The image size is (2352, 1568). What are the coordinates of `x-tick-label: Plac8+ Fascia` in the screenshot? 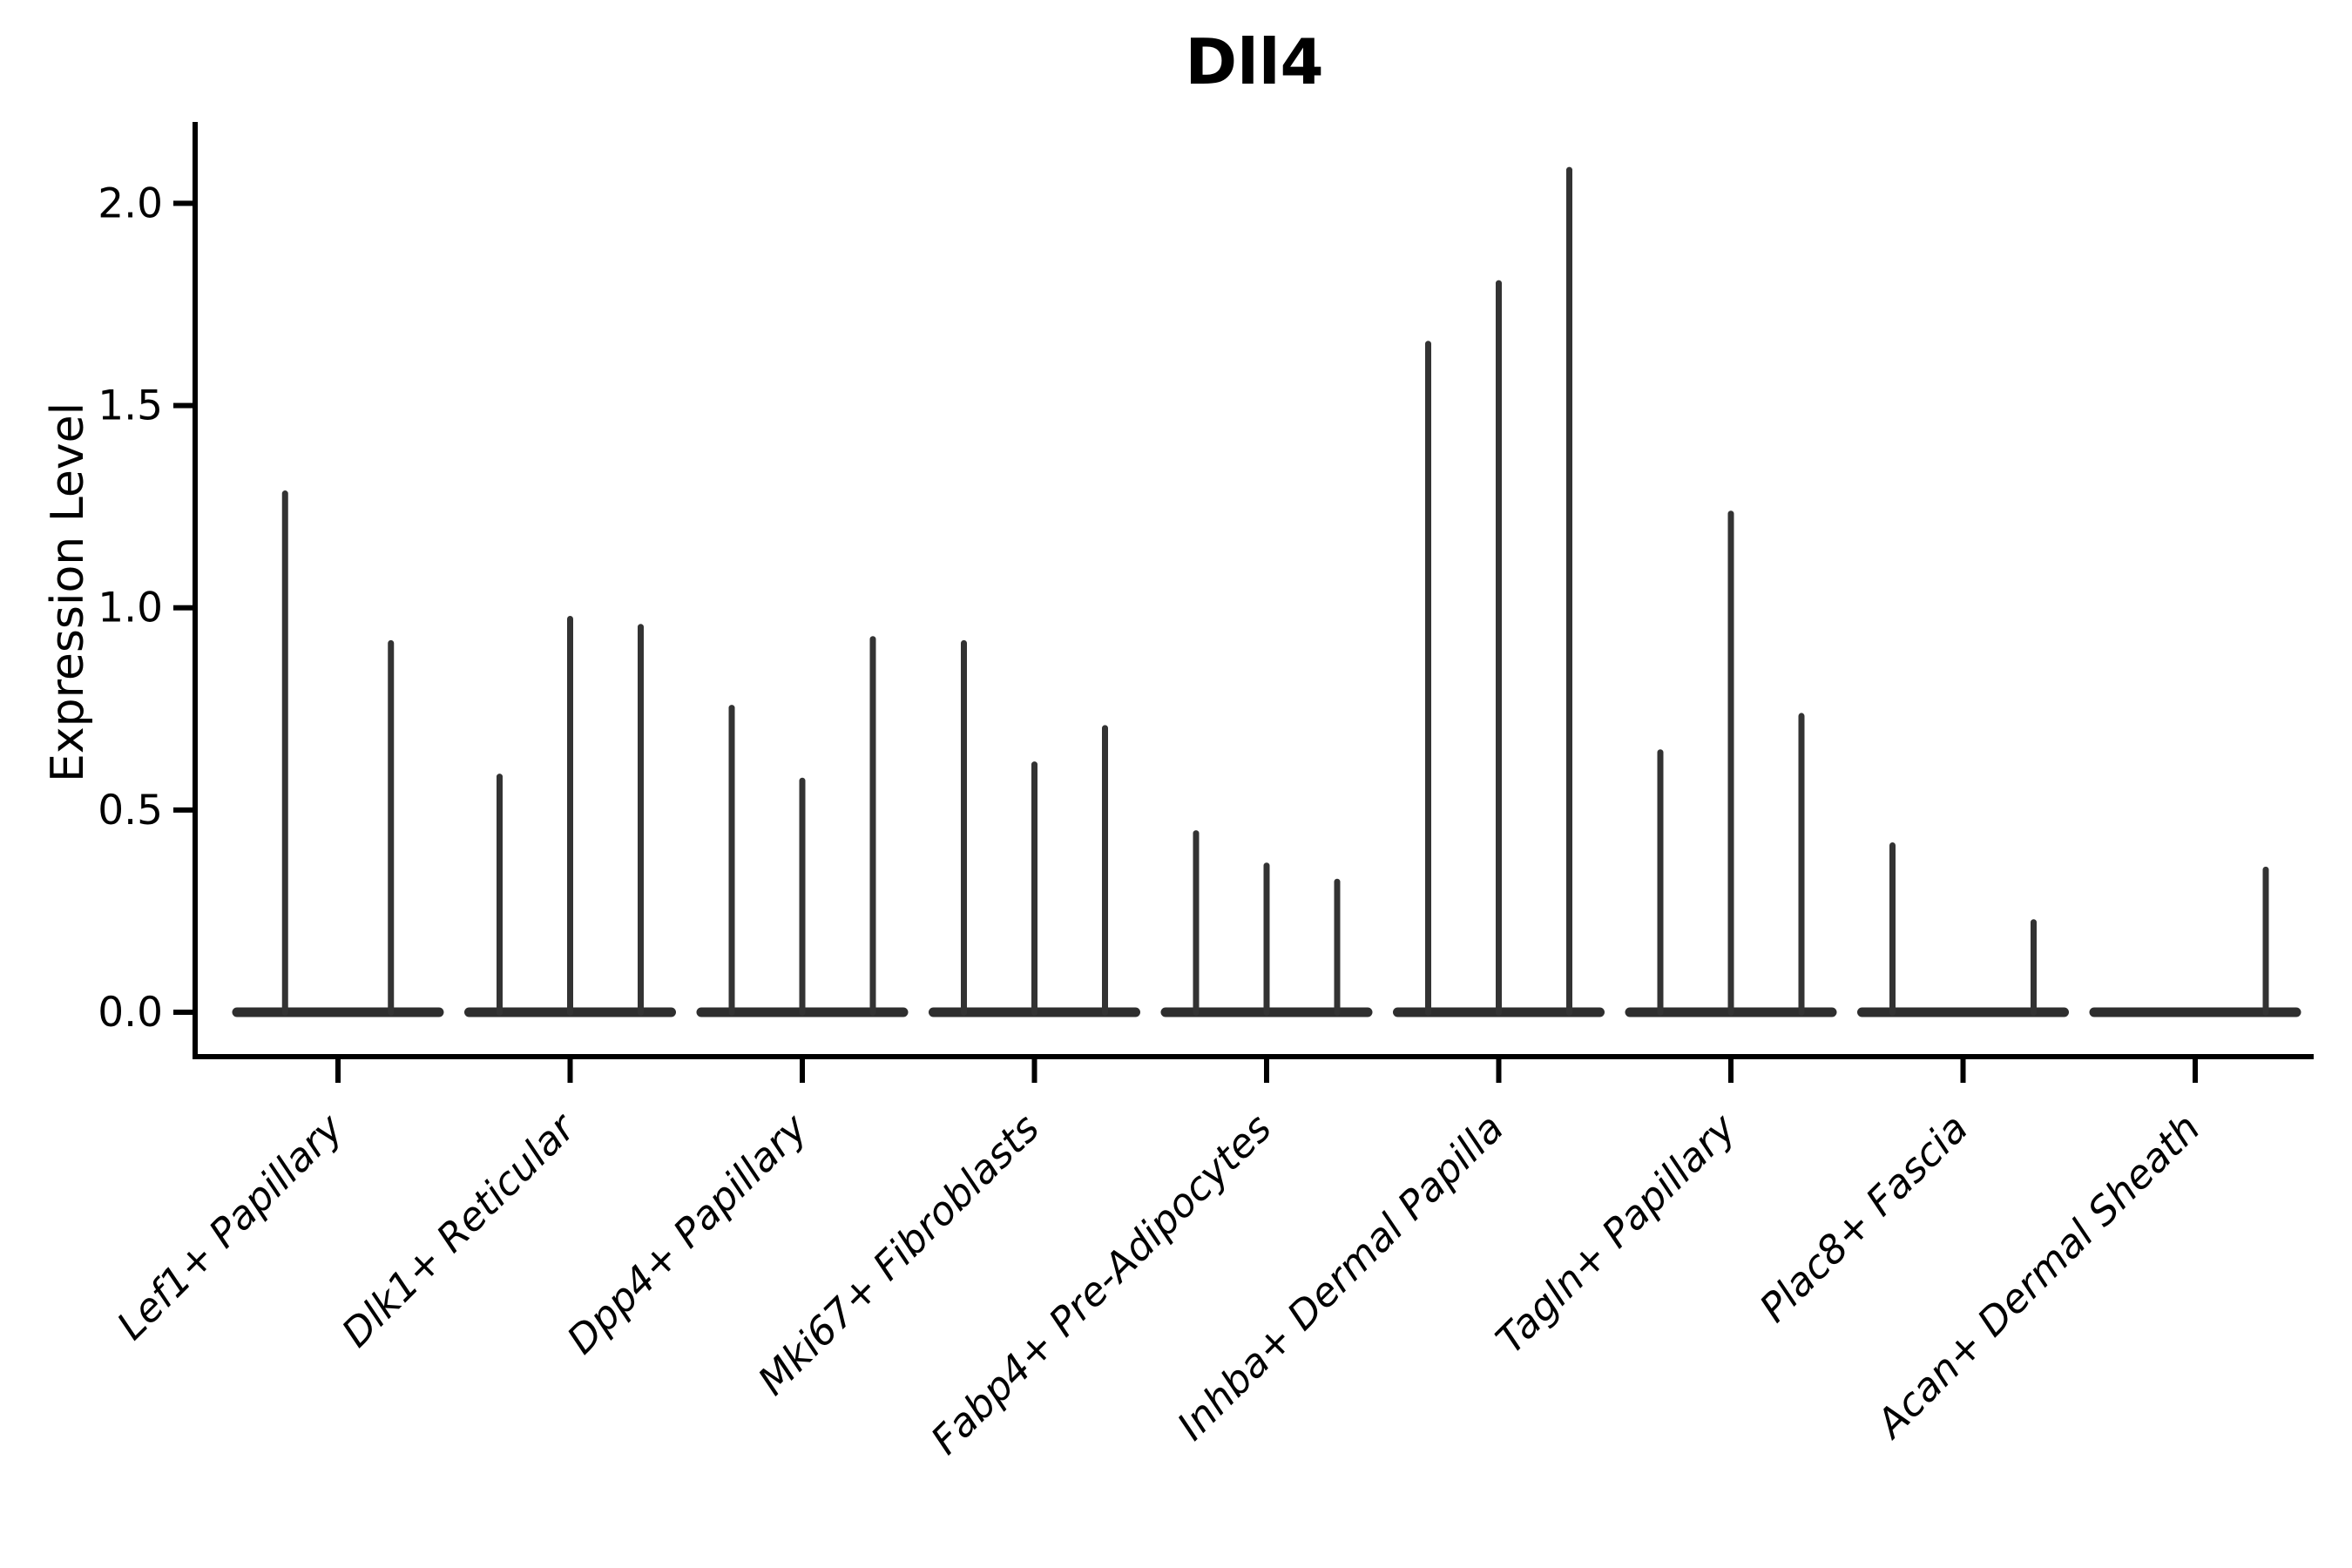 It's located at (1864, 1218).